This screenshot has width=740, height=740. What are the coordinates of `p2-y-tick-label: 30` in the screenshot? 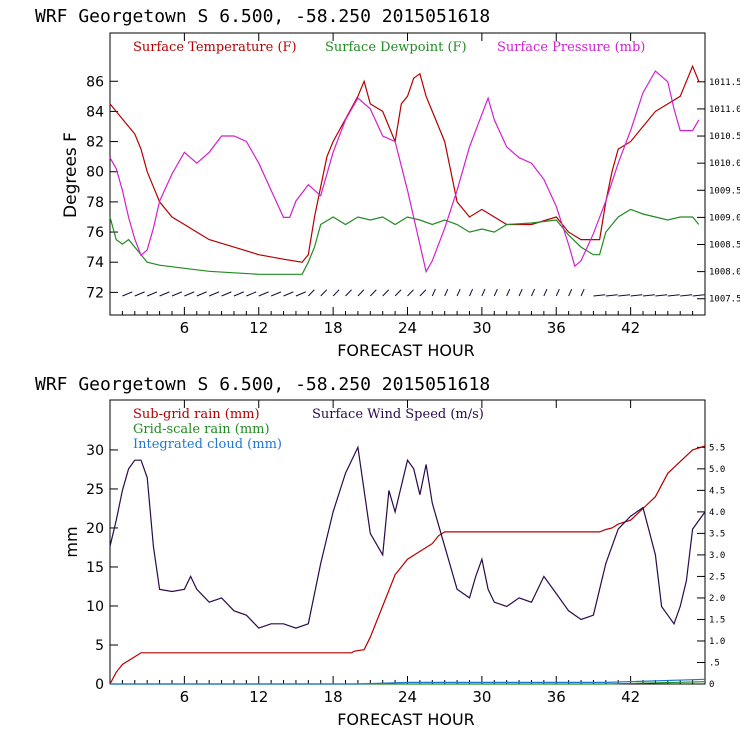 It's located at (95, 451).